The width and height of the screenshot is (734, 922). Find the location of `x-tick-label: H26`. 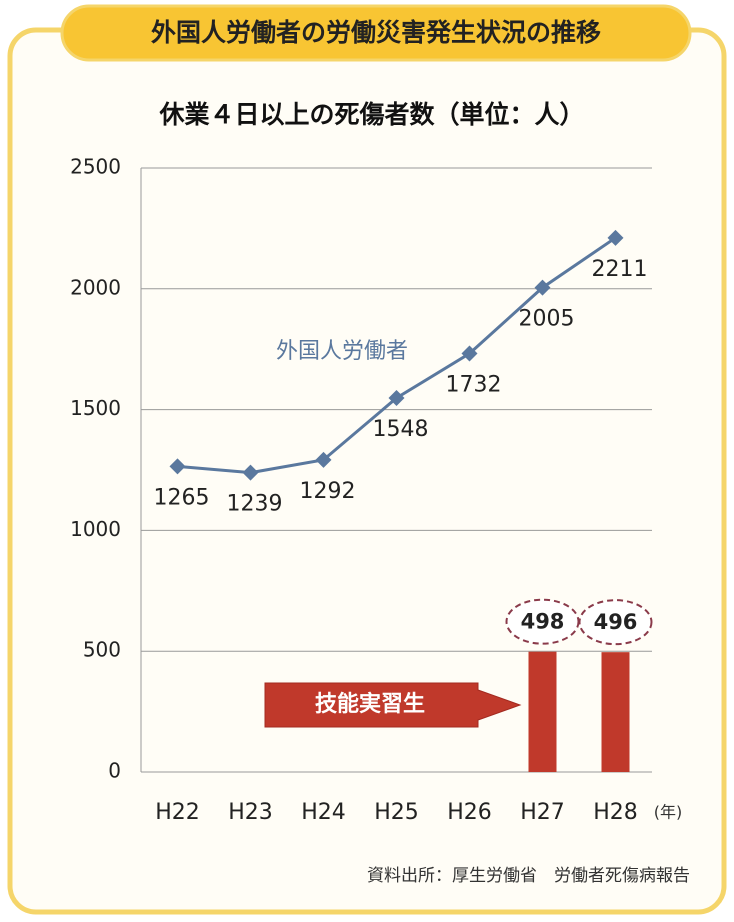

x-tick-label: H26 is located at coordinates (469, 812).